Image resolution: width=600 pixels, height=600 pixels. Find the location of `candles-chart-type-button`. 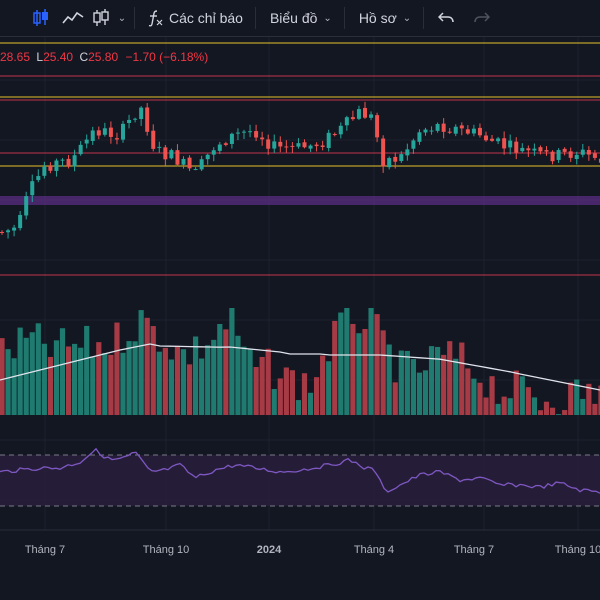

candles-chart-type-button is located at coordinates (41, 18).